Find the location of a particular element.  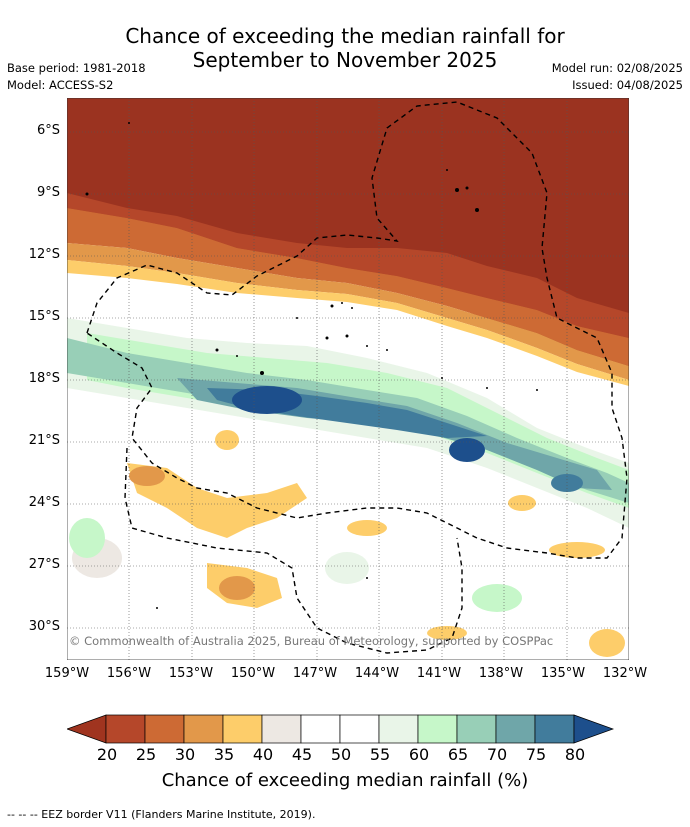

colorbar is located at coordinates (343, 729).